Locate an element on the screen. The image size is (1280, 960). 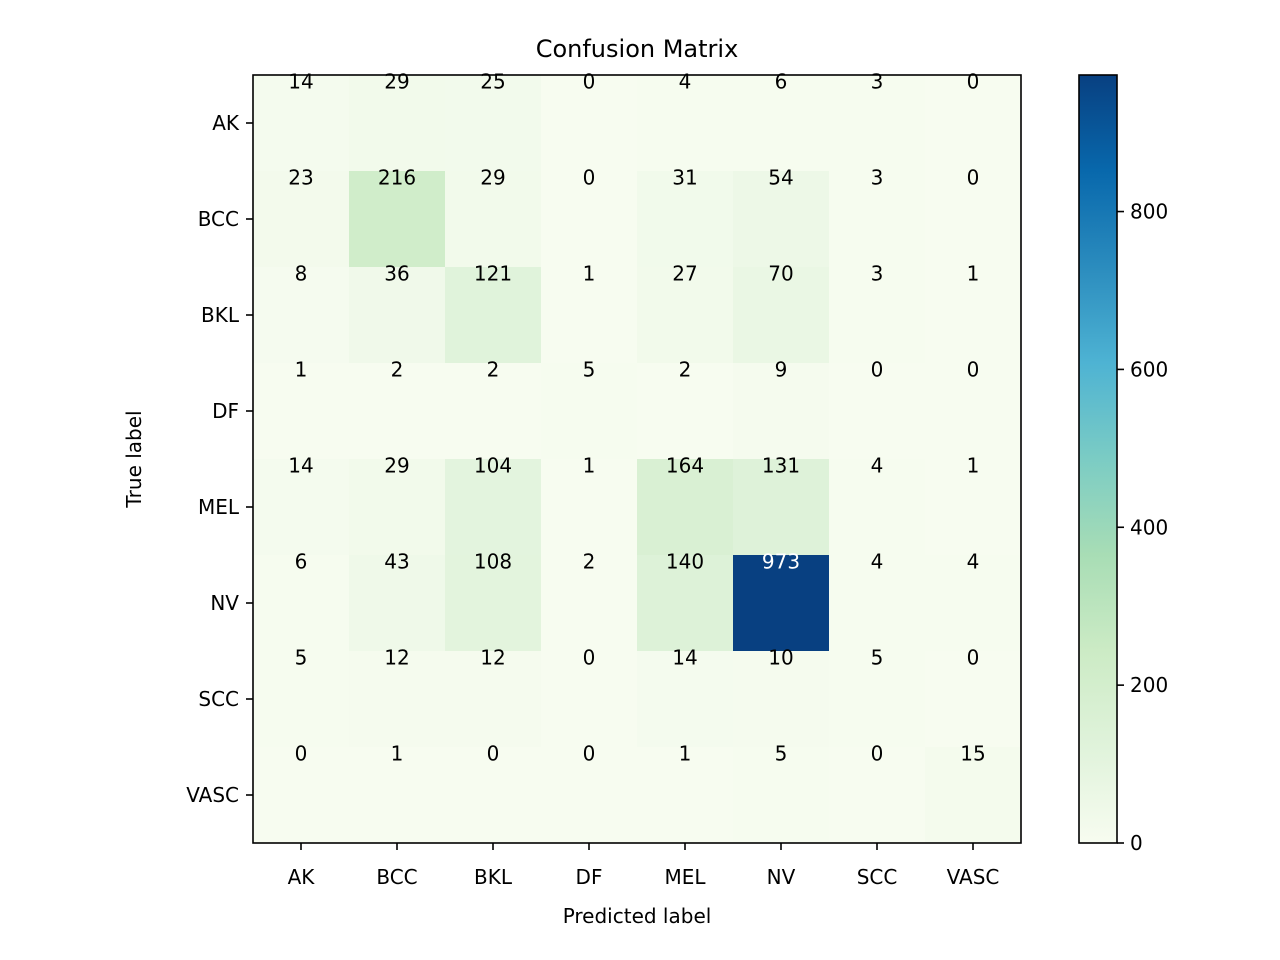
cell-label-5-6: 4 is located at coordinates (877, 562).